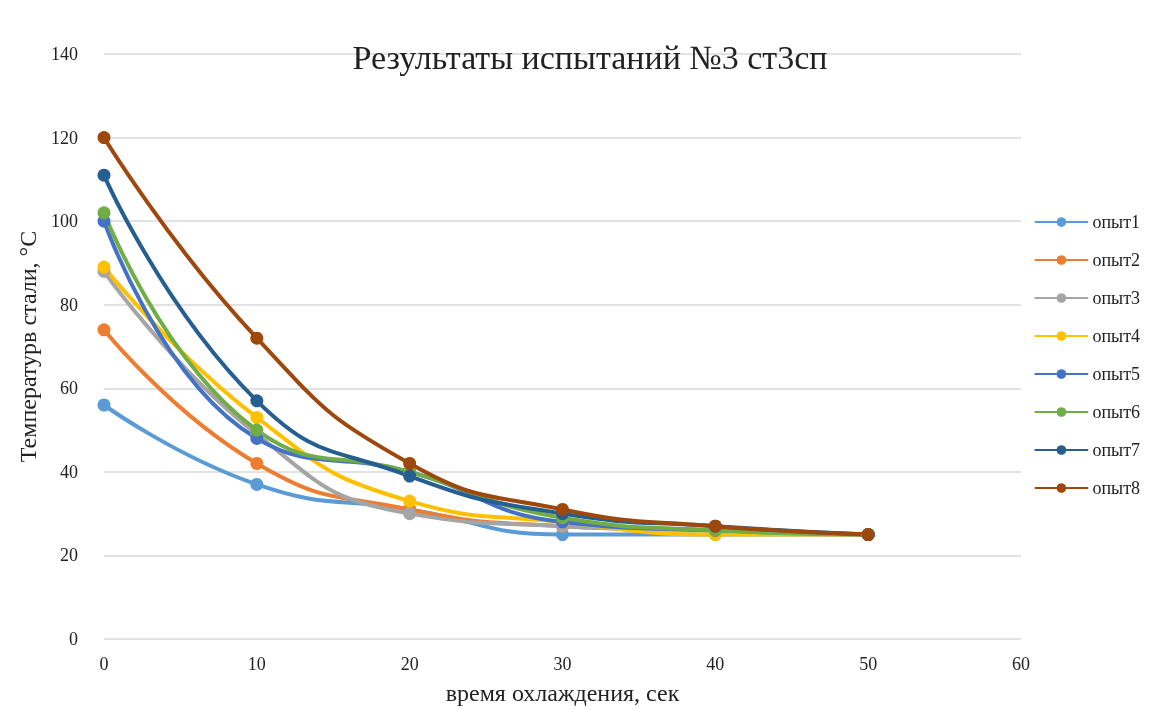  What do you see at coordinates (28, 346) in the screenshot?
I see `y-axis-title: Температурв стали, °С` at bounding box center [28, 346].